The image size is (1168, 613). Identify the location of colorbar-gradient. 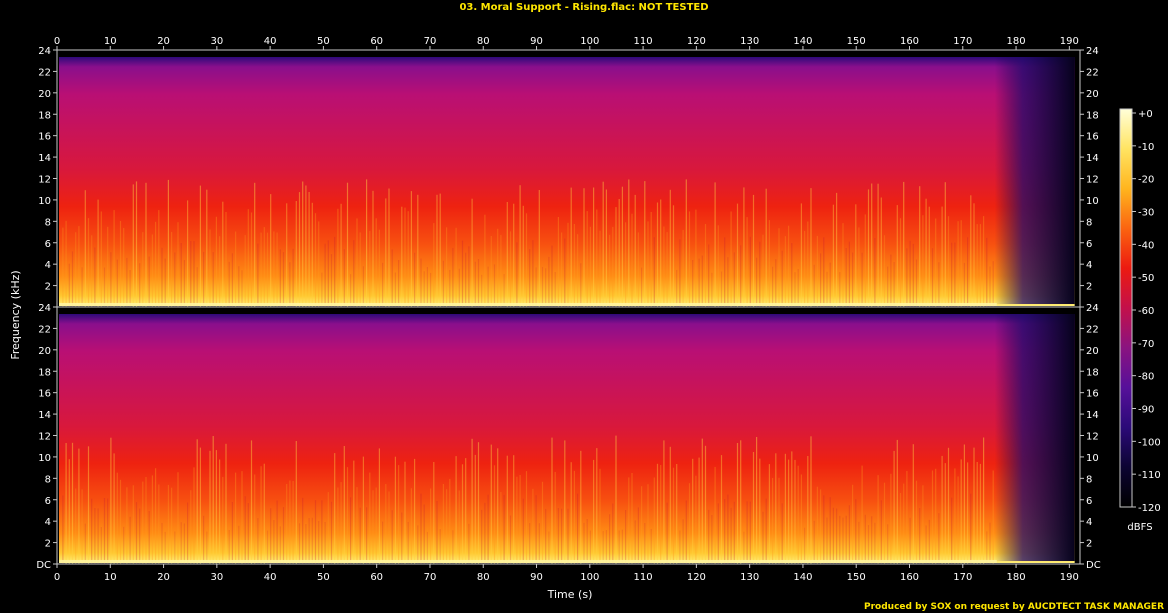
(1126, 308).